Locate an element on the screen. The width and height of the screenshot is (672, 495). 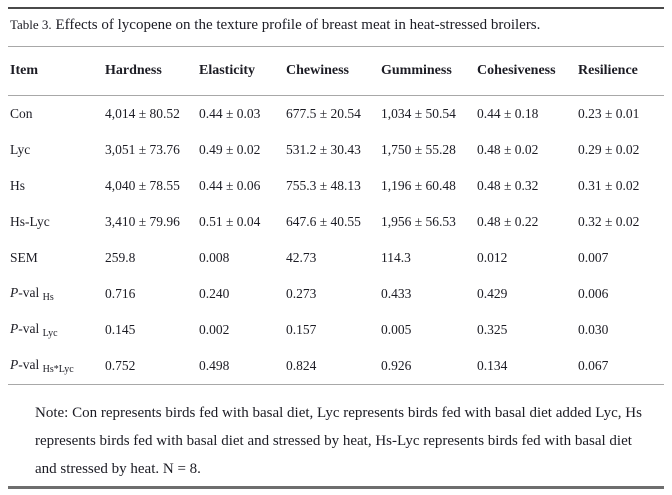
value-cell: 0.752 is located at coordinates (120, 365).